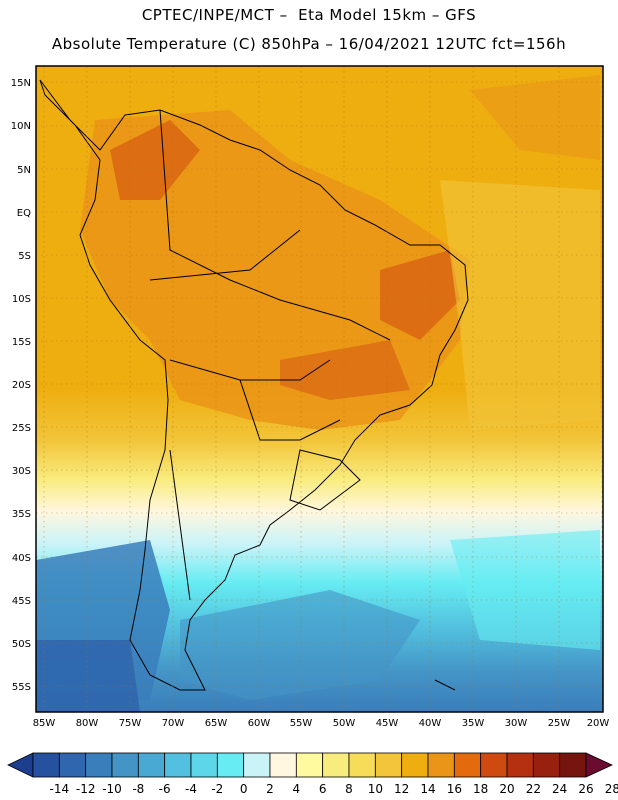 Image resolution: width=618 pixels, height=800 pixels. What do you see at coordinates (480, 789) in the screenshot?
I see `colorbar-label: 18` at bounding box center [480, 789].